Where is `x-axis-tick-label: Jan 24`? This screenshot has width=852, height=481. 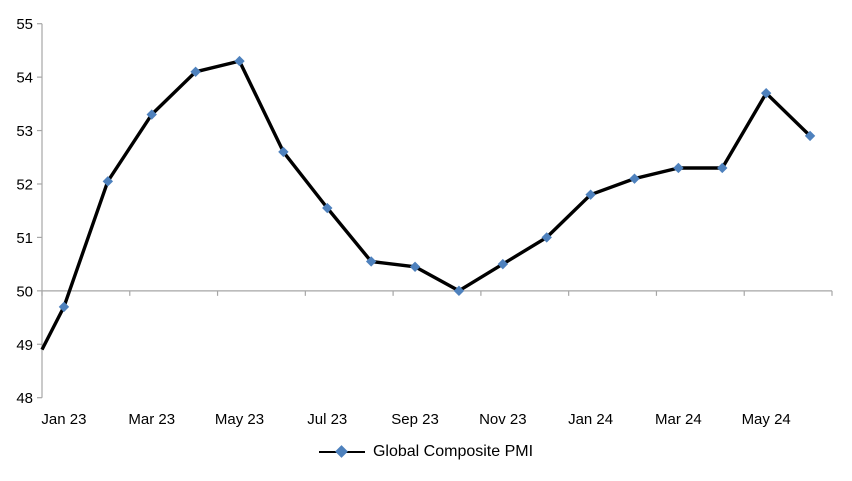 x-axis-tick-label: Jan 24 is located at coordinates (590, 419).